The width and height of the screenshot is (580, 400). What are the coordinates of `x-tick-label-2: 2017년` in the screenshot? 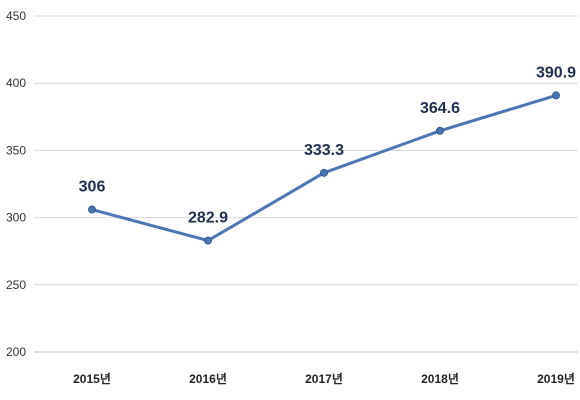 It's located at (324, 379).